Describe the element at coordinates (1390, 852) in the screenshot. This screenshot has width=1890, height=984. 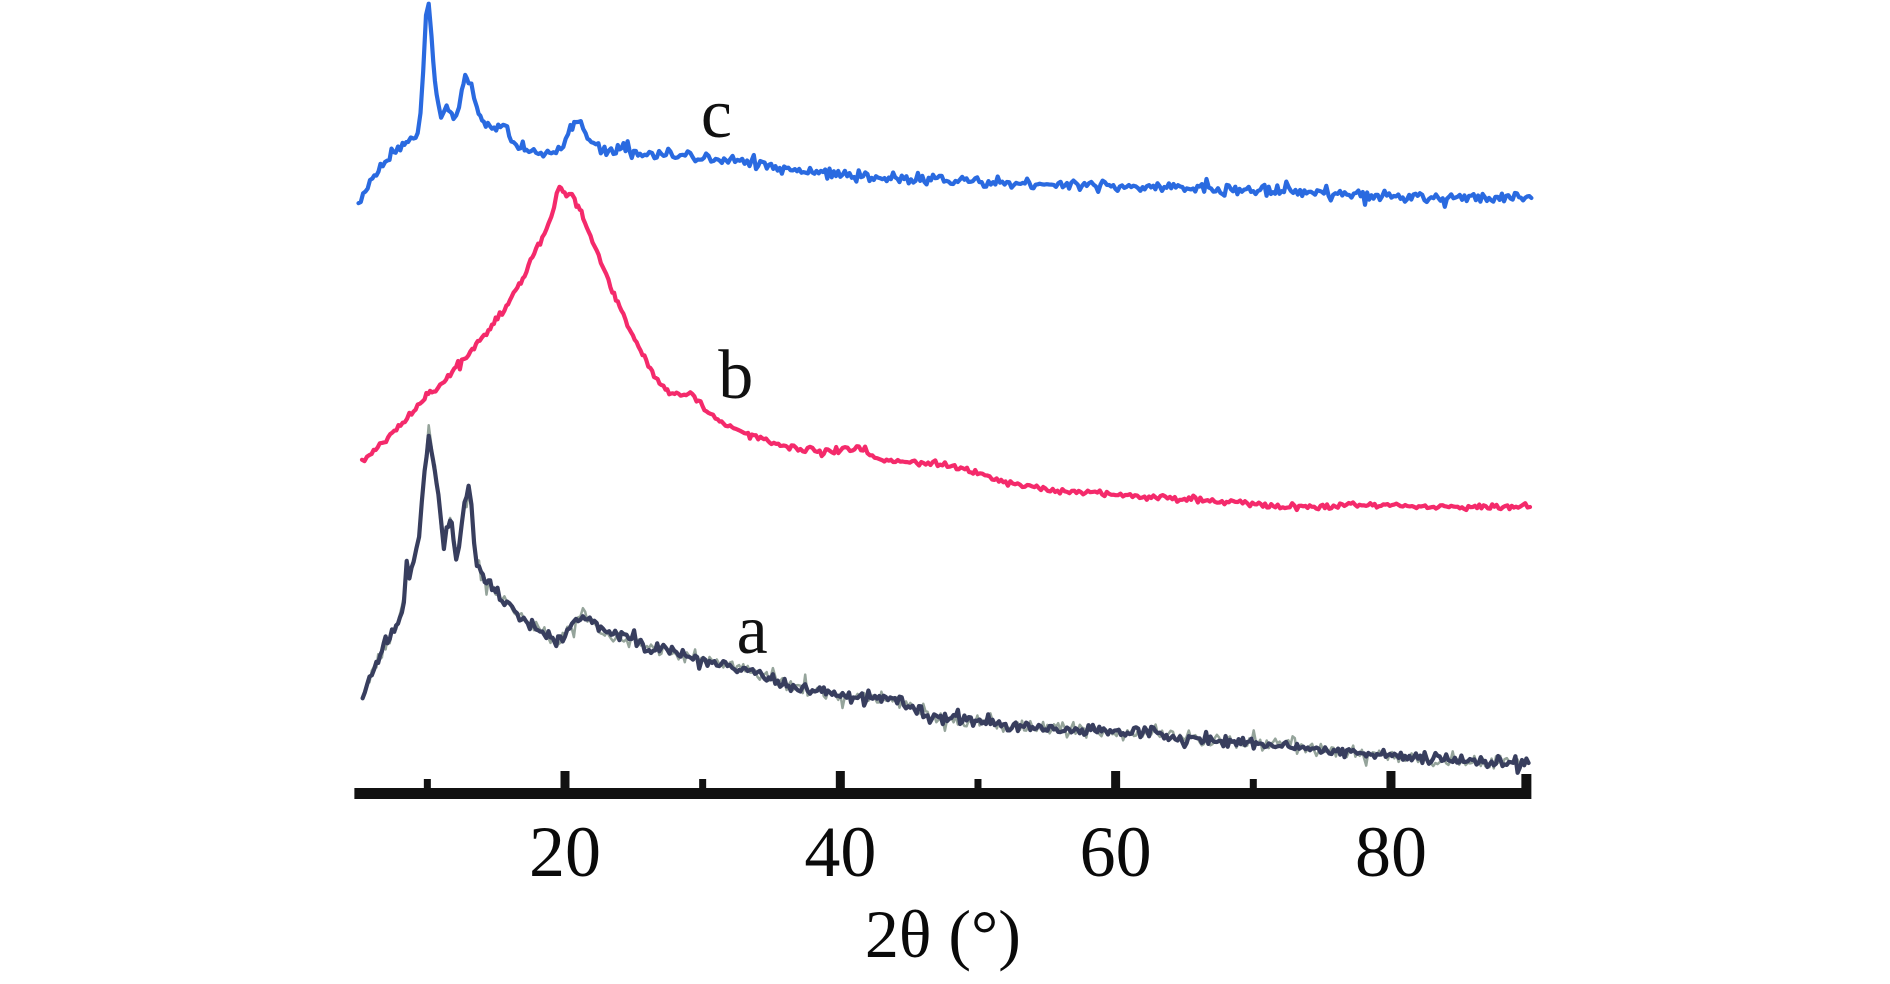
I see `x-tick-label-80: 80` at that location.